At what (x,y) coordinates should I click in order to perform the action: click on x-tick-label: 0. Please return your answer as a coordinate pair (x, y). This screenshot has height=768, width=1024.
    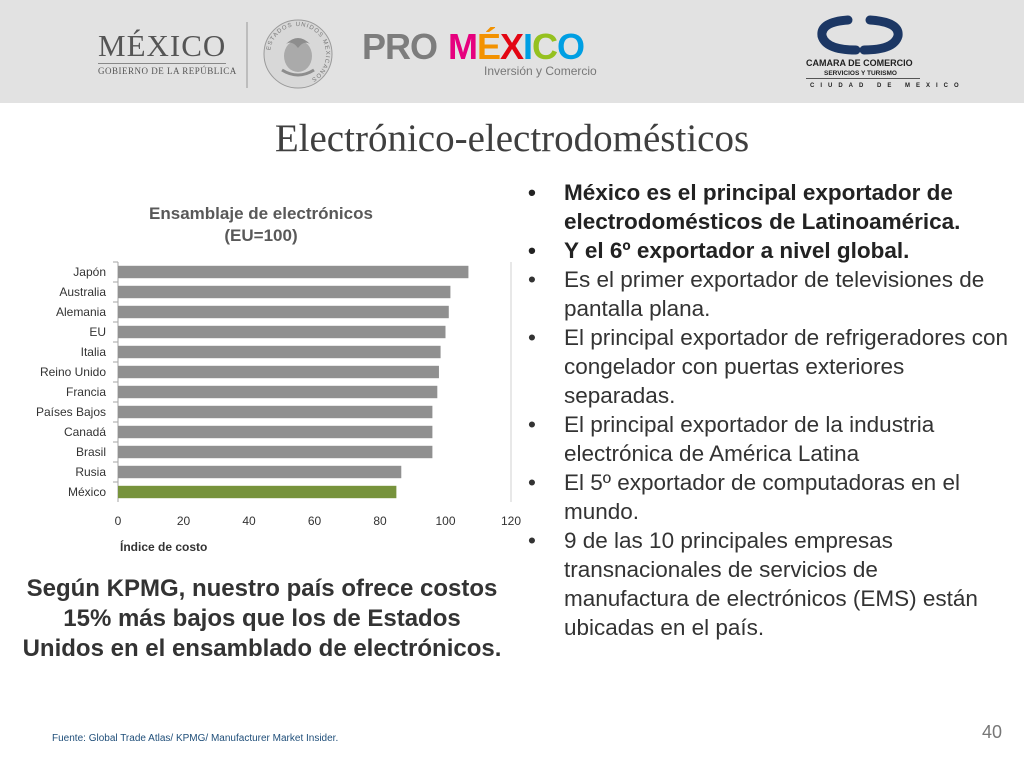
    Looking at the image, I should click on (118, 521).